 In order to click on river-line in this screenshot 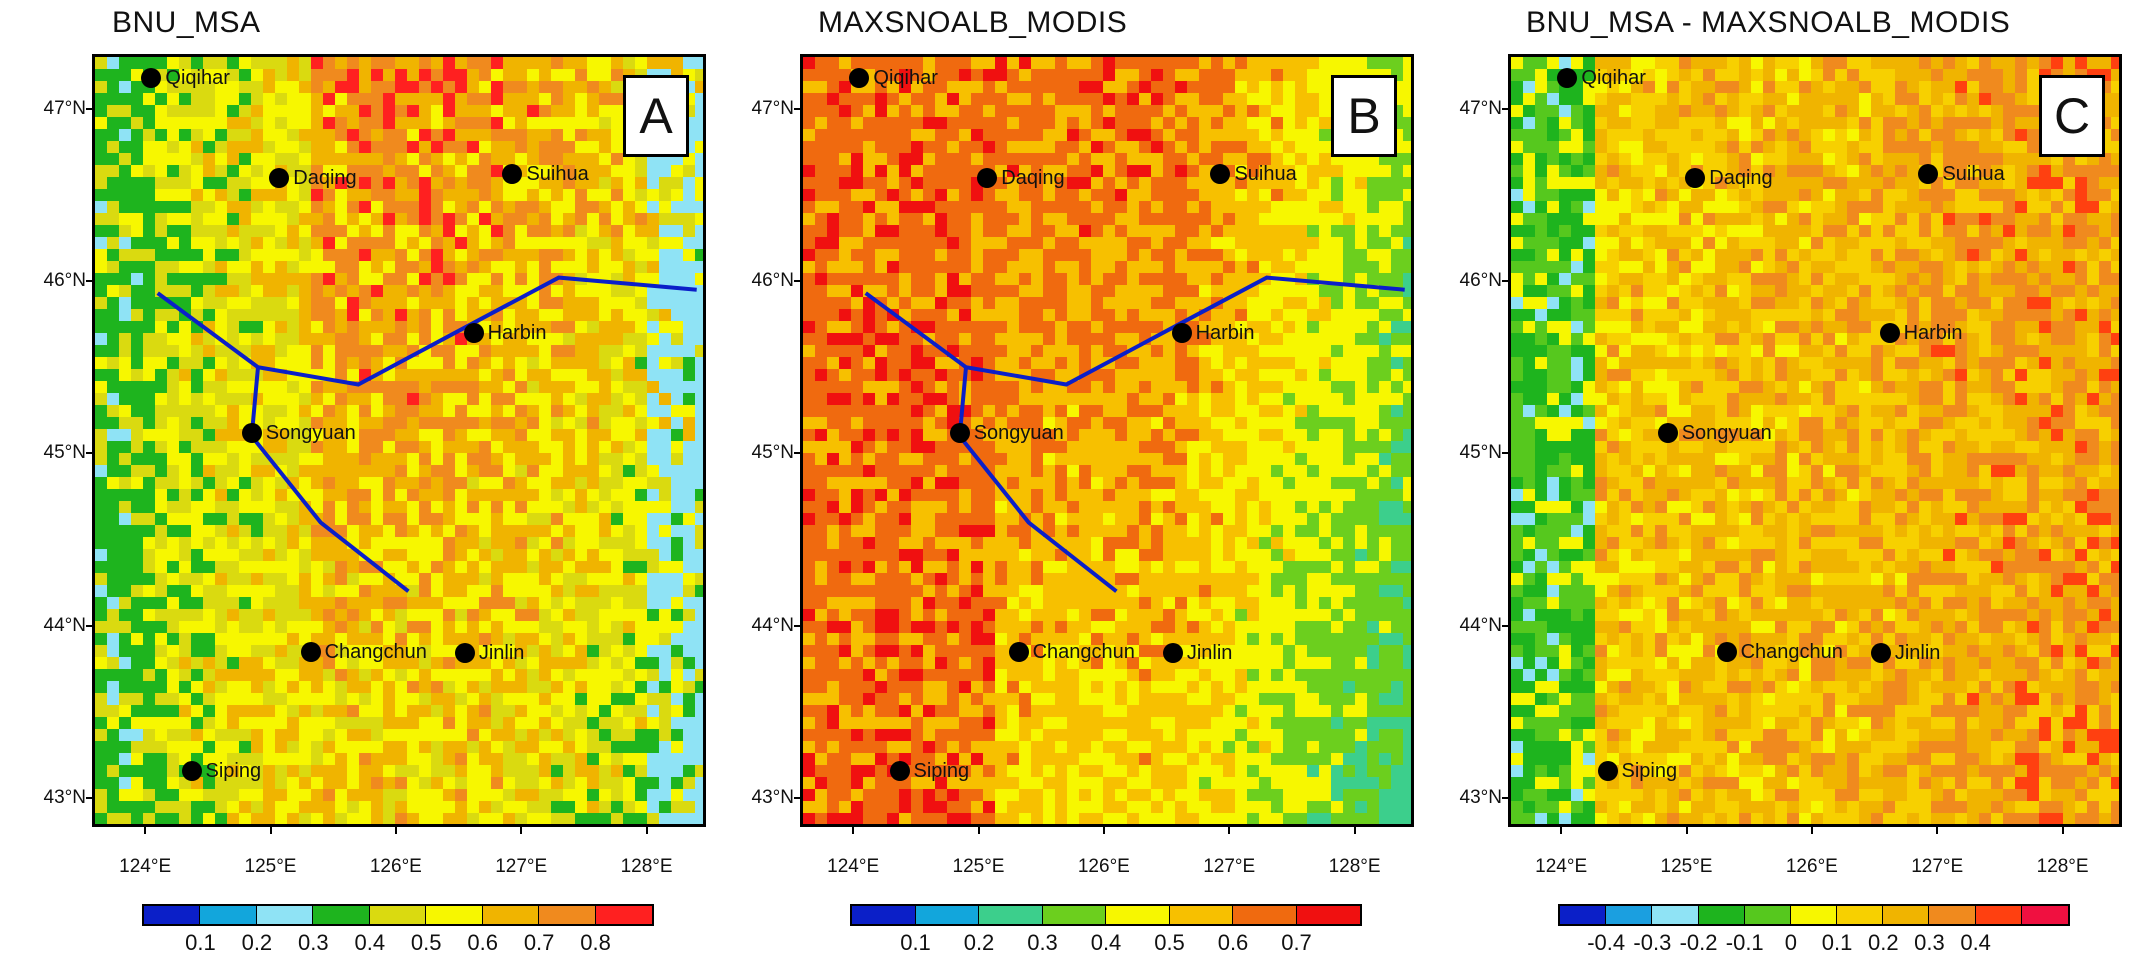, I will do `click(329, 480)`.